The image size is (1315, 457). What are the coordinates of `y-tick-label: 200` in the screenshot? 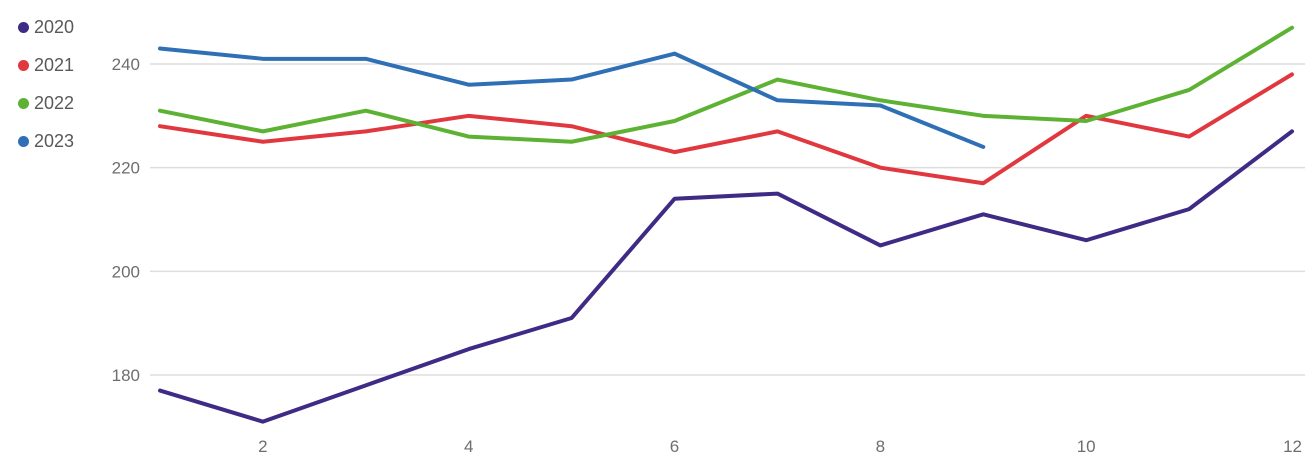 It's located at (126, 271).